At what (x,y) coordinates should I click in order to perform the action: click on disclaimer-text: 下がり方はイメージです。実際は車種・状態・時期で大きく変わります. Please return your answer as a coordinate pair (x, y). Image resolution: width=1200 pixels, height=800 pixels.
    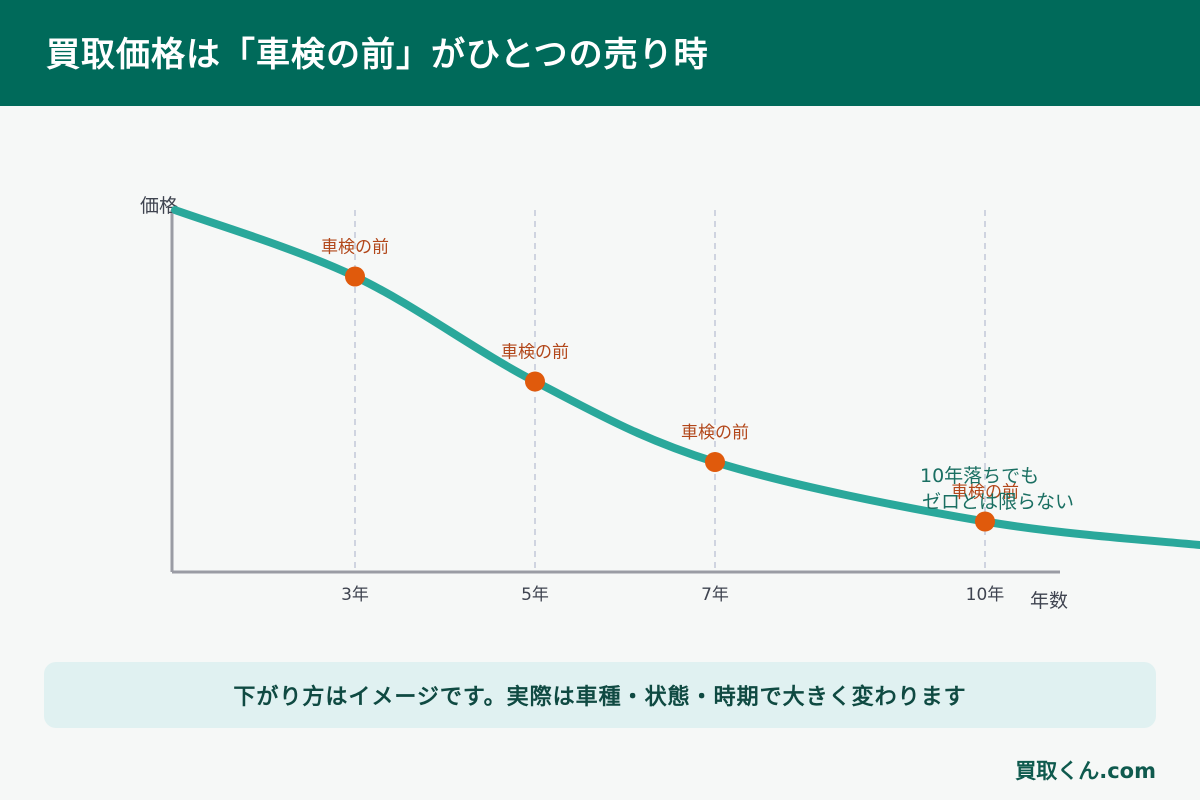
    Looking at the image, I should click on (600, 697).